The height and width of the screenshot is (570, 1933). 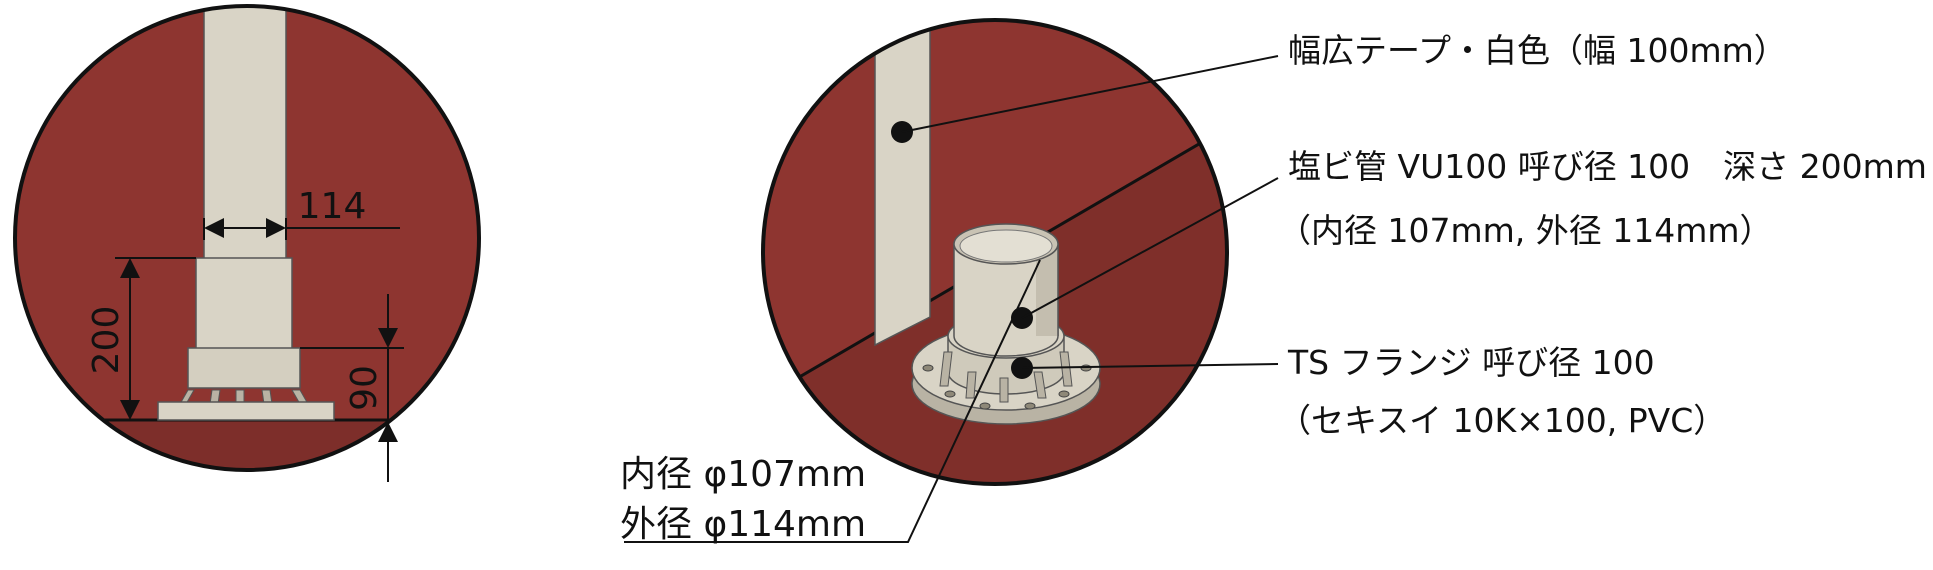 What do you see at coordinates (1525, 230) in the screenshot?
I see `label-pipe-diameters: （内径 107mm, 外径 114mm）` at bounding box center [1525, 230].